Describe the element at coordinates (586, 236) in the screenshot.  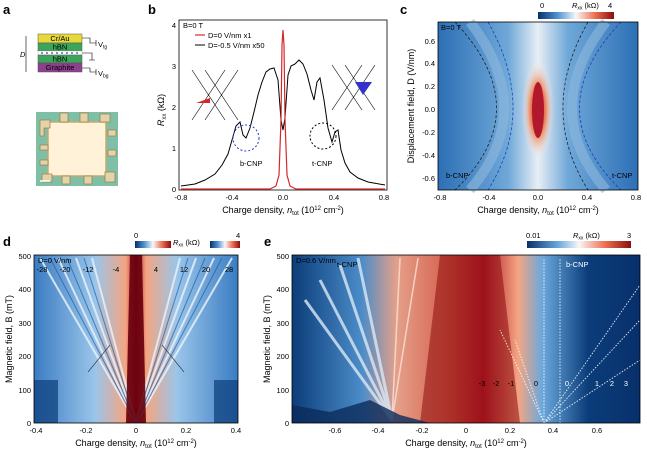
I see `e-cbar-label: Rxx (kΩ)` at that location.